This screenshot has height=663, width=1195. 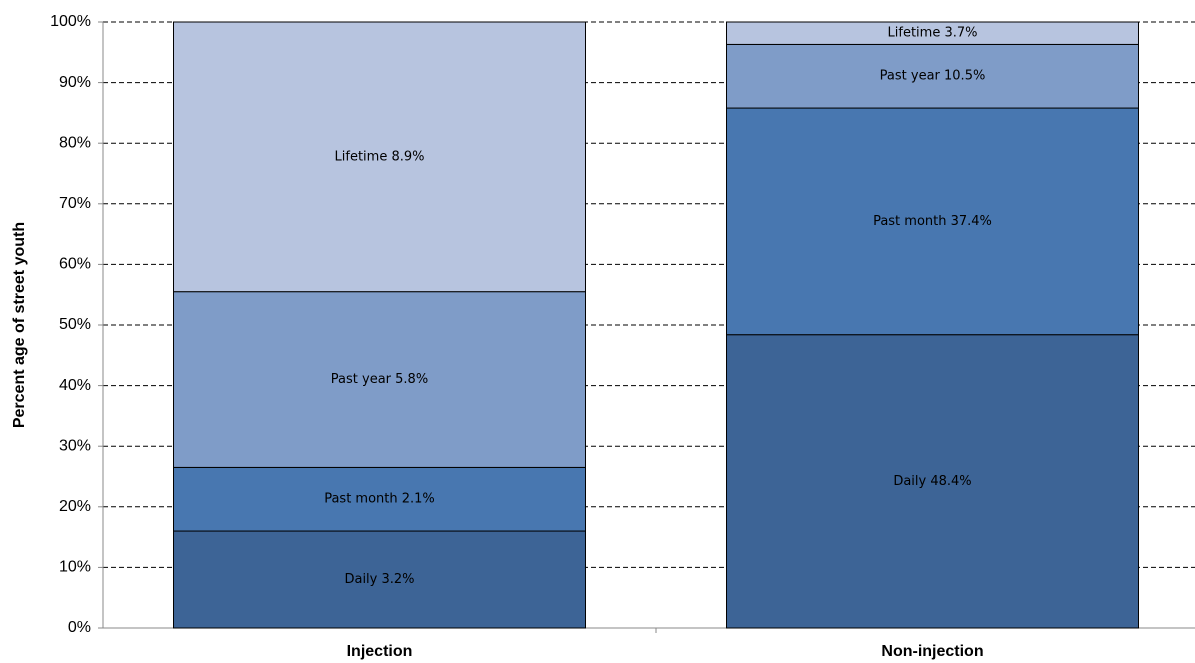 I want to click on segment-label: Past month 2.1%, so click(x=379, y=499).